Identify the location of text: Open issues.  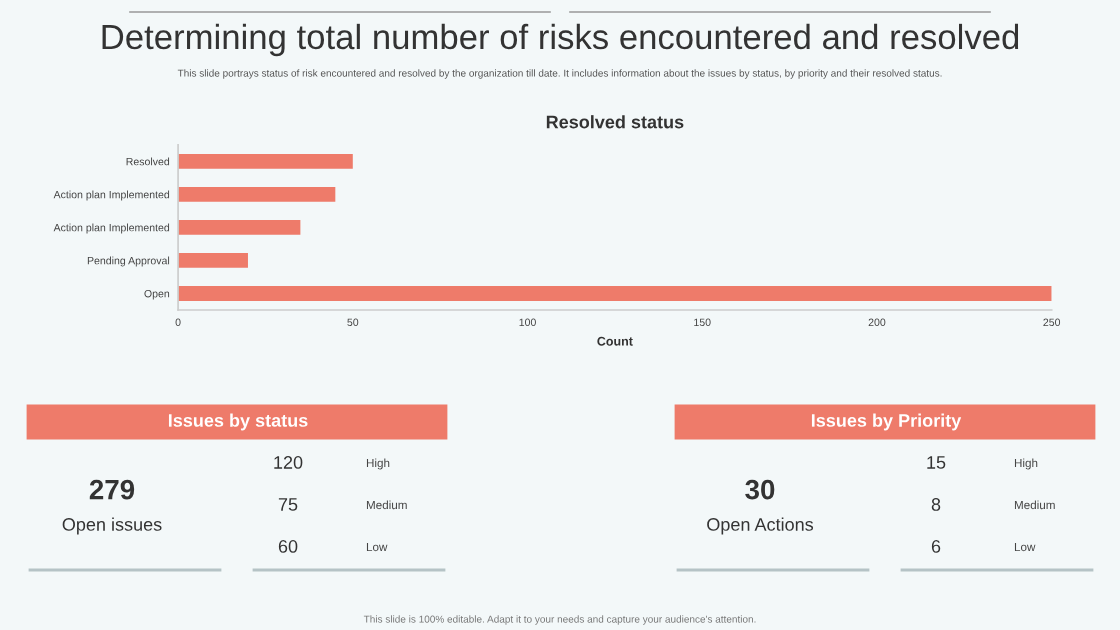
(112, 526).